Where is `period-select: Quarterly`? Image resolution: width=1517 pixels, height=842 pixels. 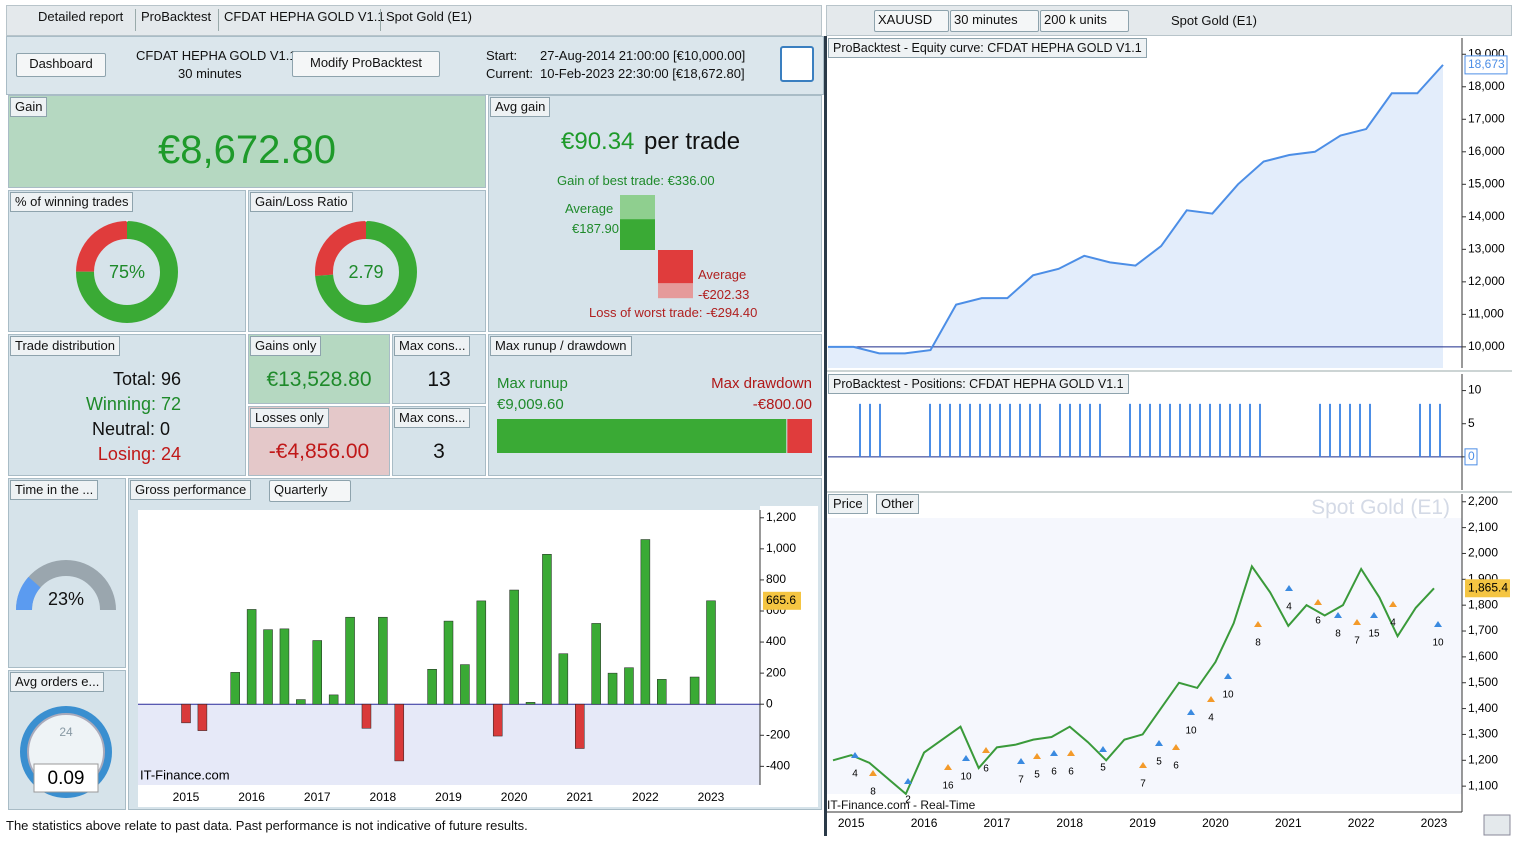 period-select: Quarterly is located at coordinates (310, 491).